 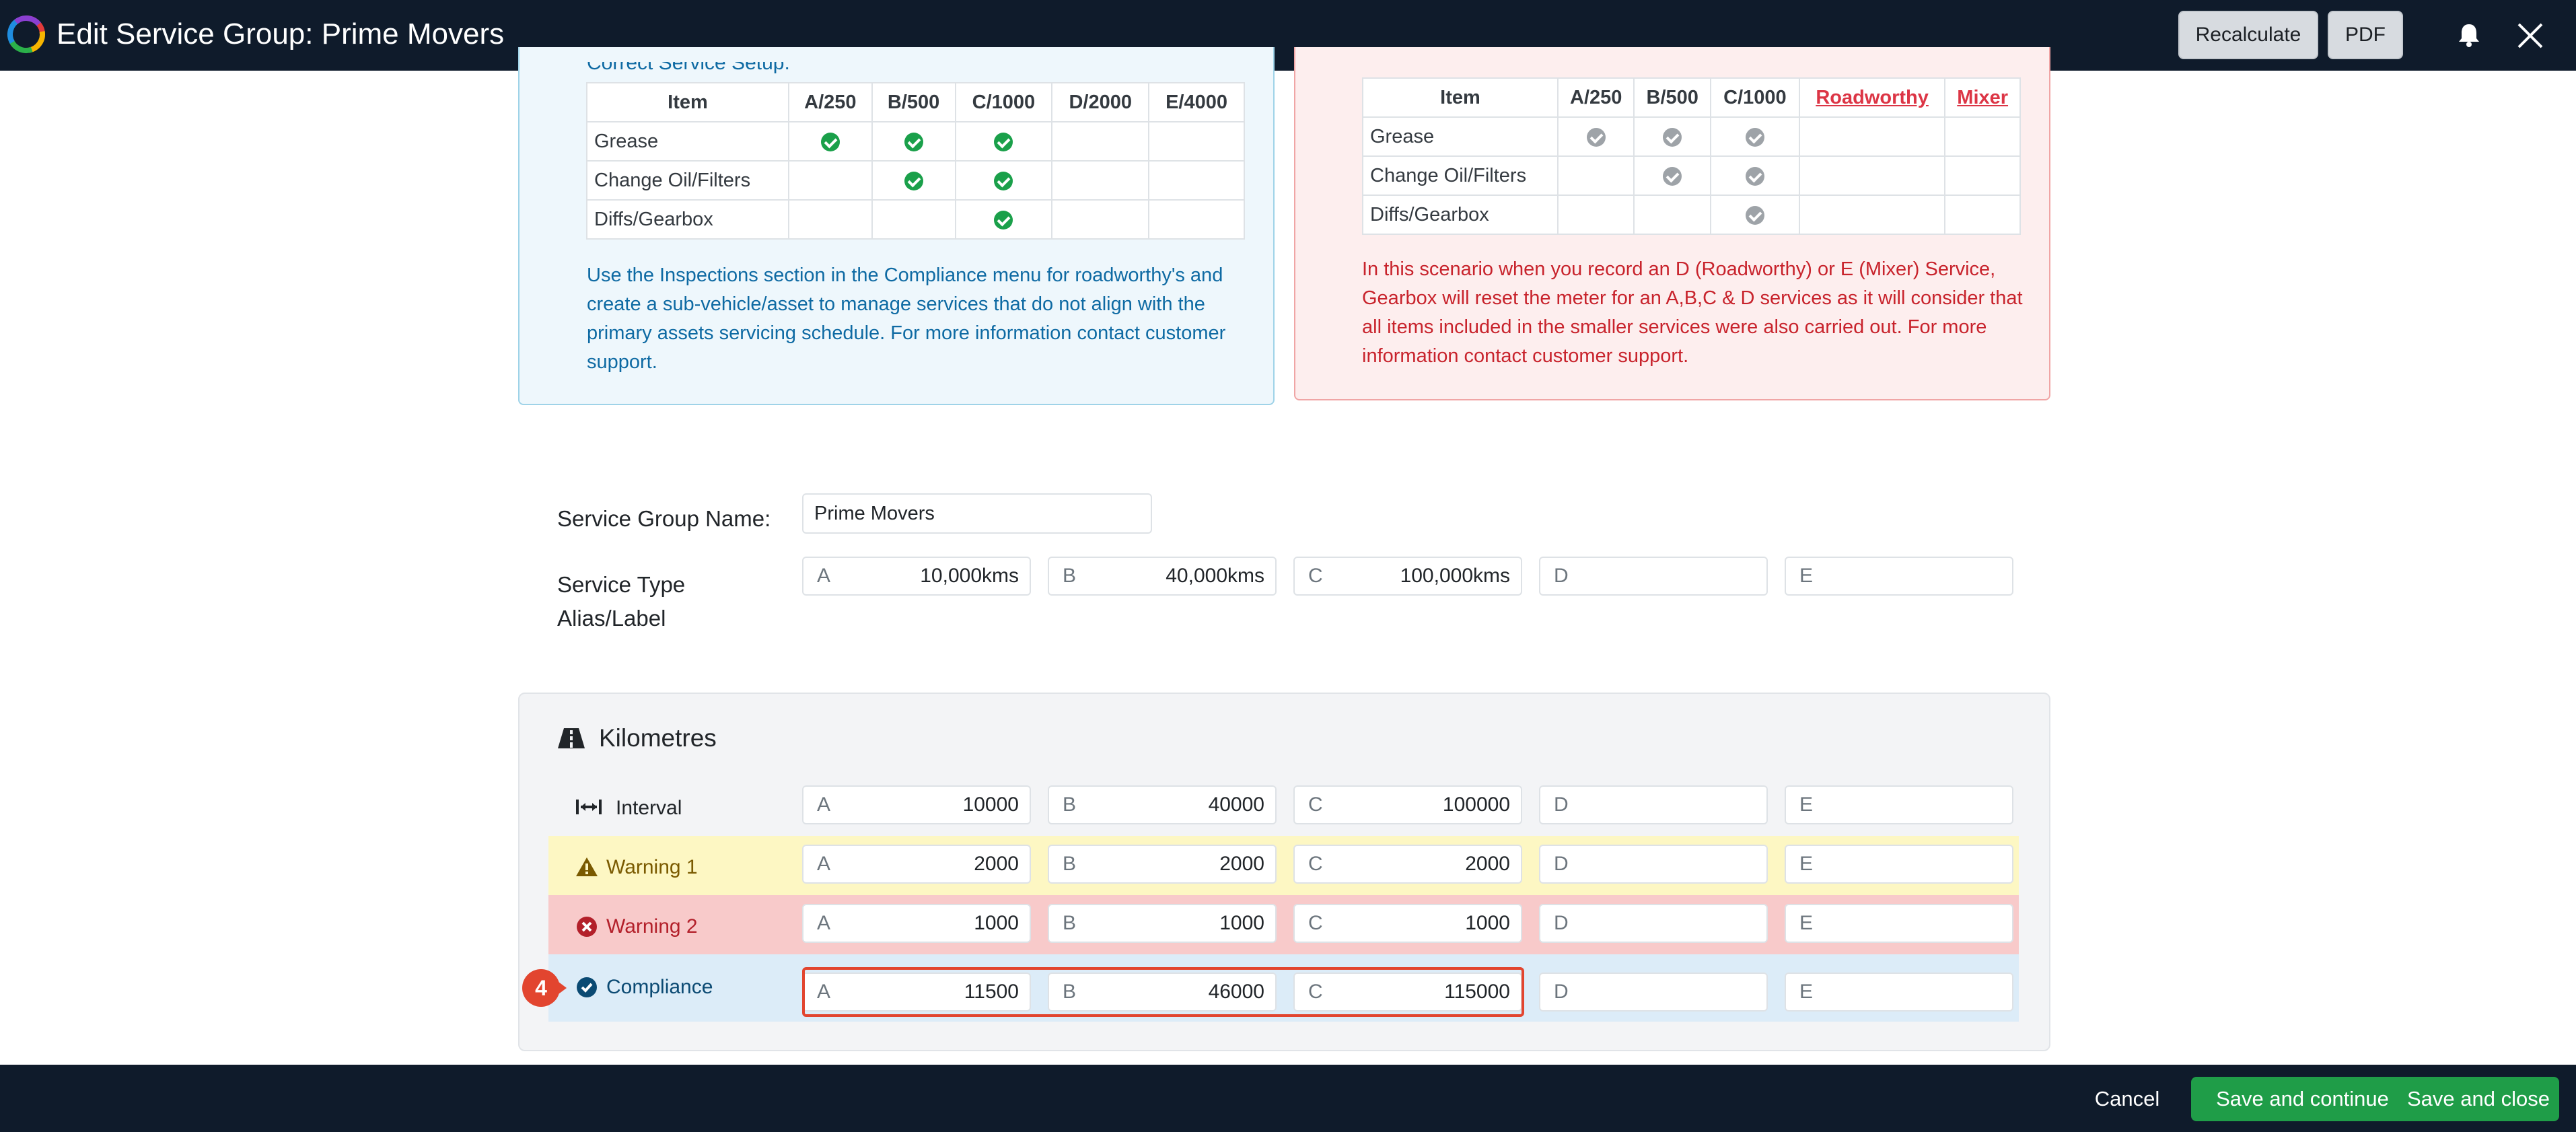 I want to click on warning-1-field-b: B 2000, so click(x=1162, y=864).